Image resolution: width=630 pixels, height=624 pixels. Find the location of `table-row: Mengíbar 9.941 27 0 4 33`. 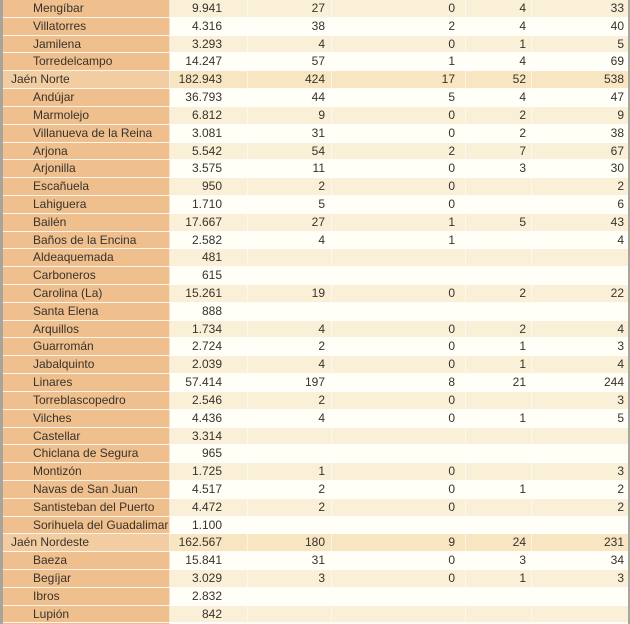

table-row: Mengíbar 9.941 27 0 4 33 is located at coordinates (315, 9).